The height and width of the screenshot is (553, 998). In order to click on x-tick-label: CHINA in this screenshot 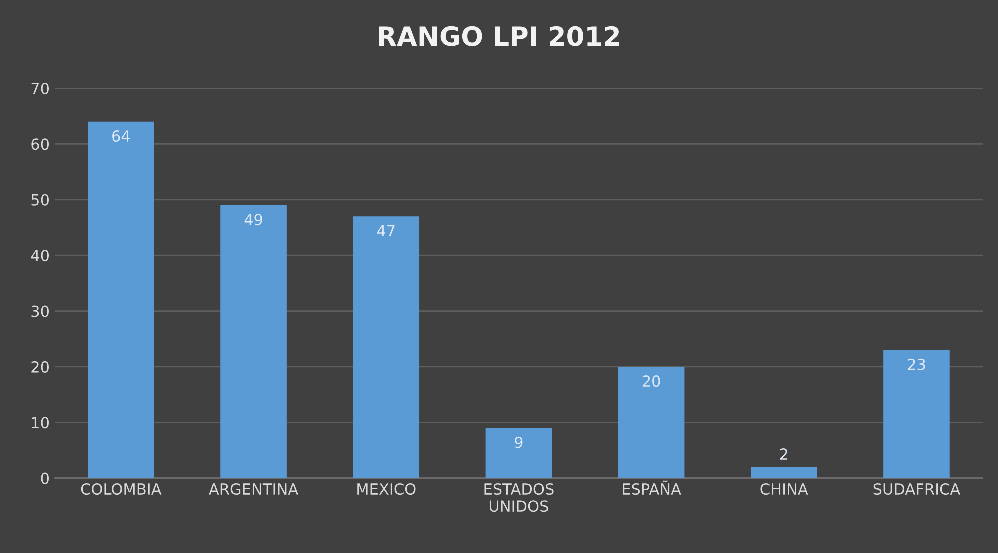, I will do `click(784, 489)`.